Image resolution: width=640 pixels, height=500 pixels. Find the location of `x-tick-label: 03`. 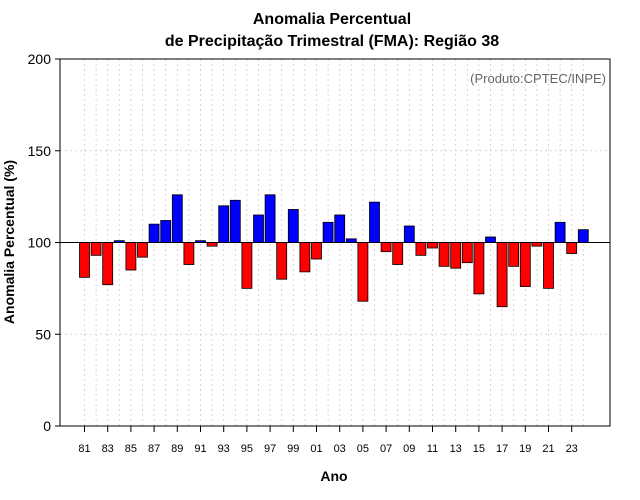

x-tick-label: 03 is located at coordinates (340, 449).